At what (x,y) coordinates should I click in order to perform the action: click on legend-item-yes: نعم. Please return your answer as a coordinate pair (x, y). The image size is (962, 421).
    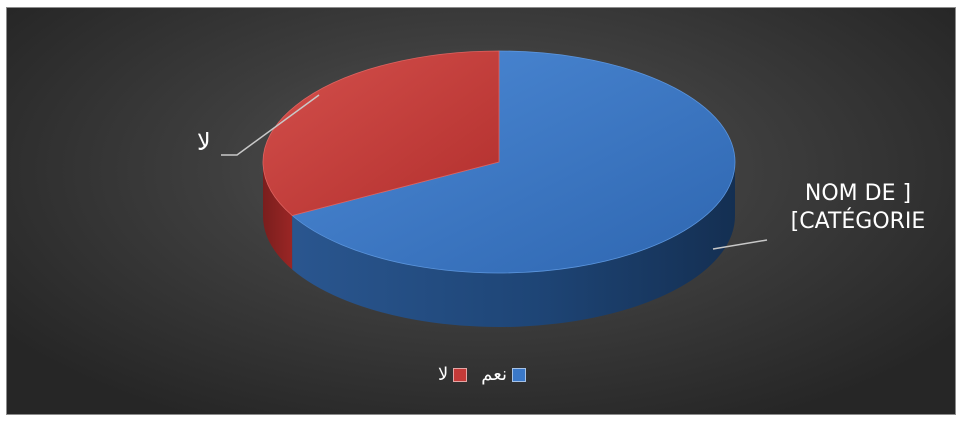
    Looking at the image, I should click on (503, 374).